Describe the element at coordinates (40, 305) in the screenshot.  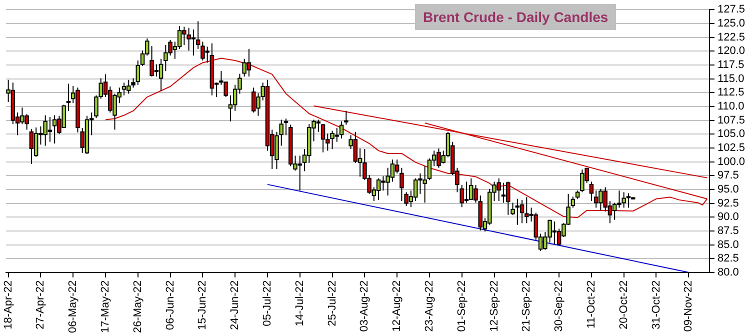
I see `x-tick-label: 27-Apr-22` at that location.